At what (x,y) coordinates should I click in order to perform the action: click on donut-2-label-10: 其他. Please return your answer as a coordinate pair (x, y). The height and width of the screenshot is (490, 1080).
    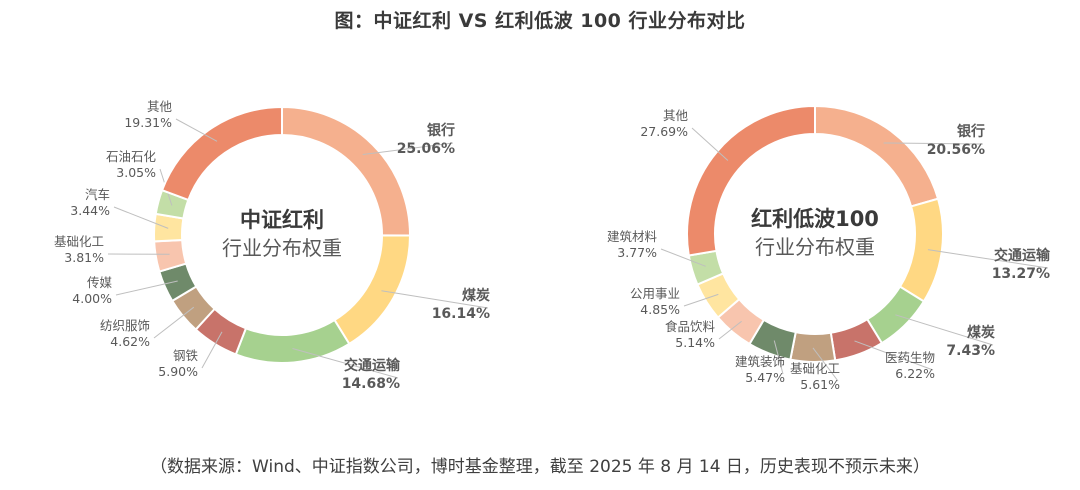
    Looking at the image, I should click on (676, 115).